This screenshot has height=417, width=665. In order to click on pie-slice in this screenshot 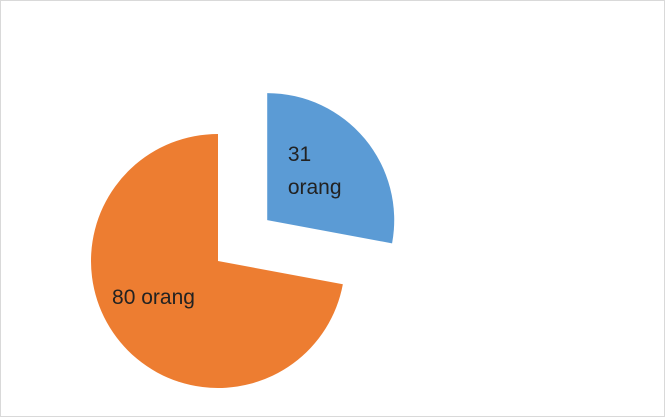, I will do `click(331, 168)`.